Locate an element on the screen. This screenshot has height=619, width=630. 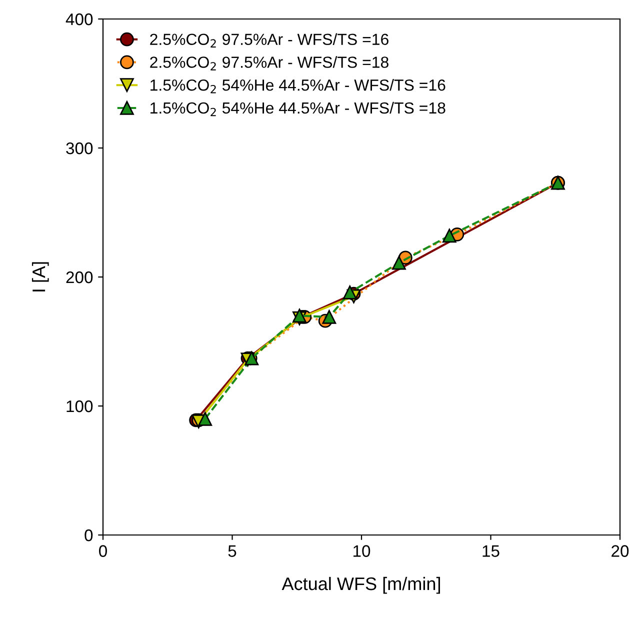
x-tick-label: 5 is located at coordinates (232, 551).